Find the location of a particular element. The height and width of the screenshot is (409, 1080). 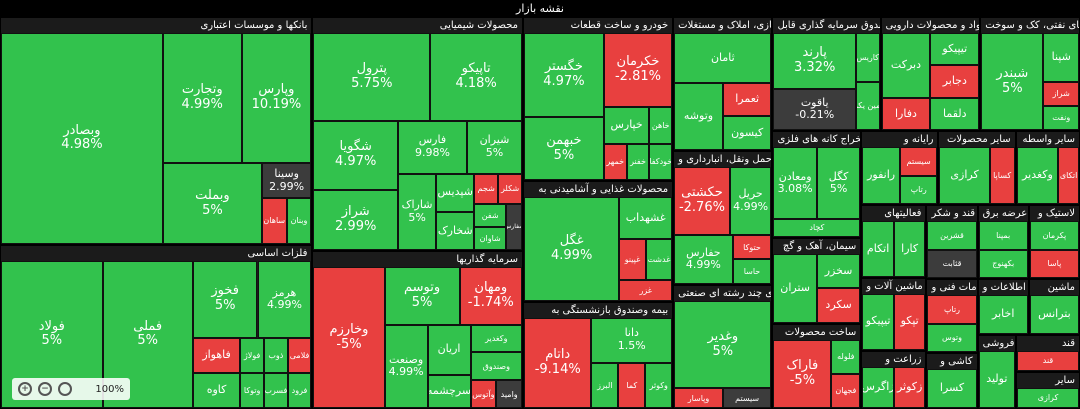

stock-tile: اتکای is located at coordinates (1068, 175).